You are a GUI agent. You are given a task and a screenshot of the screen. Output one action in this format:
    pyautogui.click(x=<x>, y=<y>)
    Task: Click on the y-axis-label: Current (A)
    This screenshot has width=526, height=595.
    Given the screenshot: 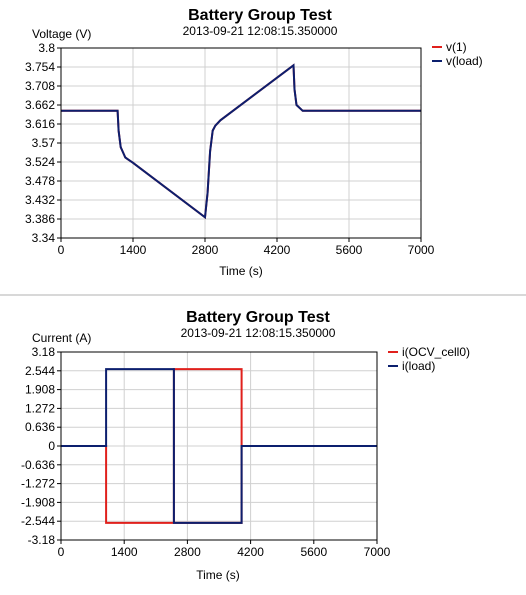 What is the action you would take?
    pyautogui.click(x=61, y=338)
    